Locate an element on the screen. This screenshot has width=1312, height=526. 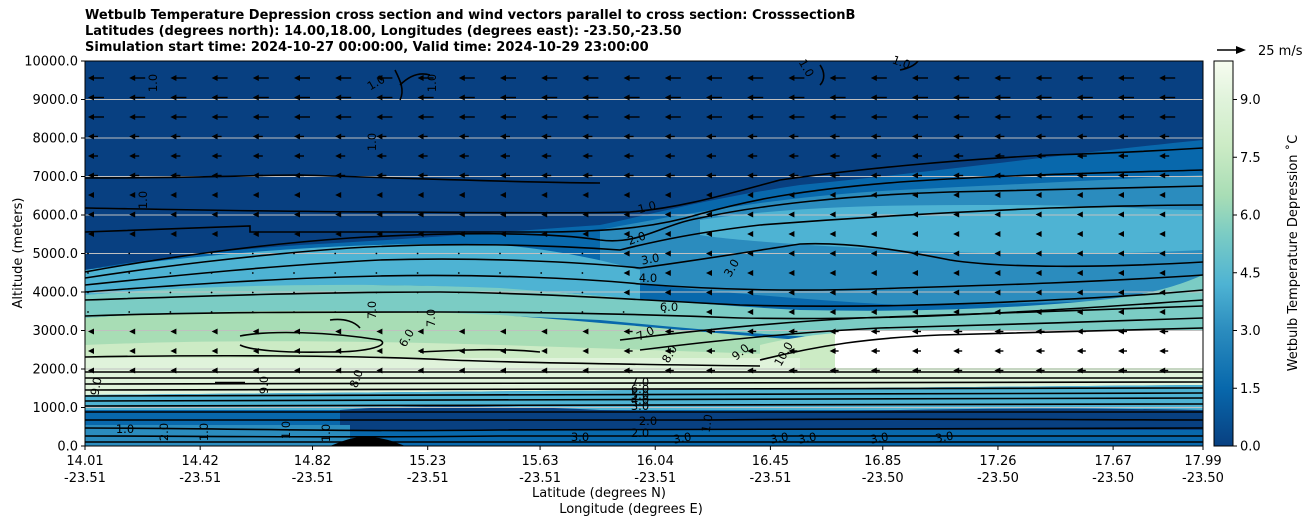
y-tick-label: 2000.0 is located at coordinates (56, 370).